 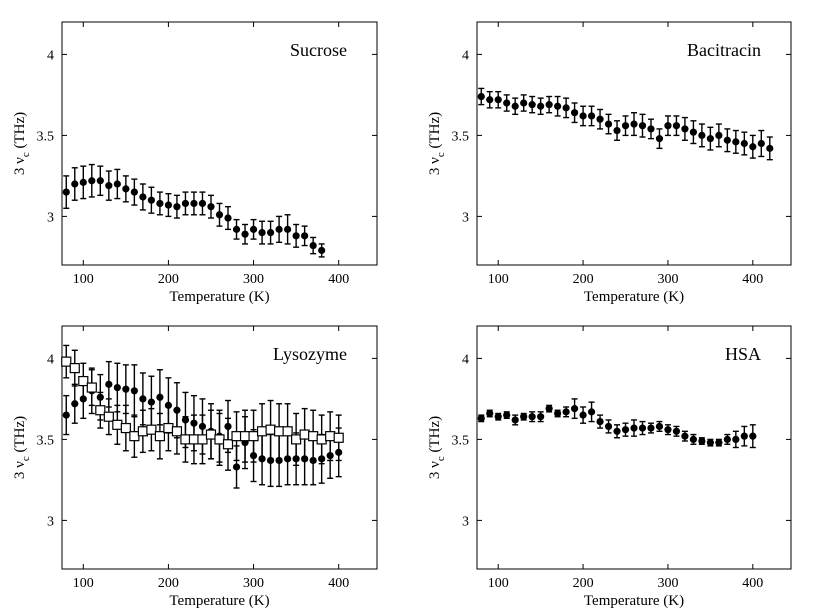 I want to click on panel-title: Bacitracin, so click(x=724, y=50).